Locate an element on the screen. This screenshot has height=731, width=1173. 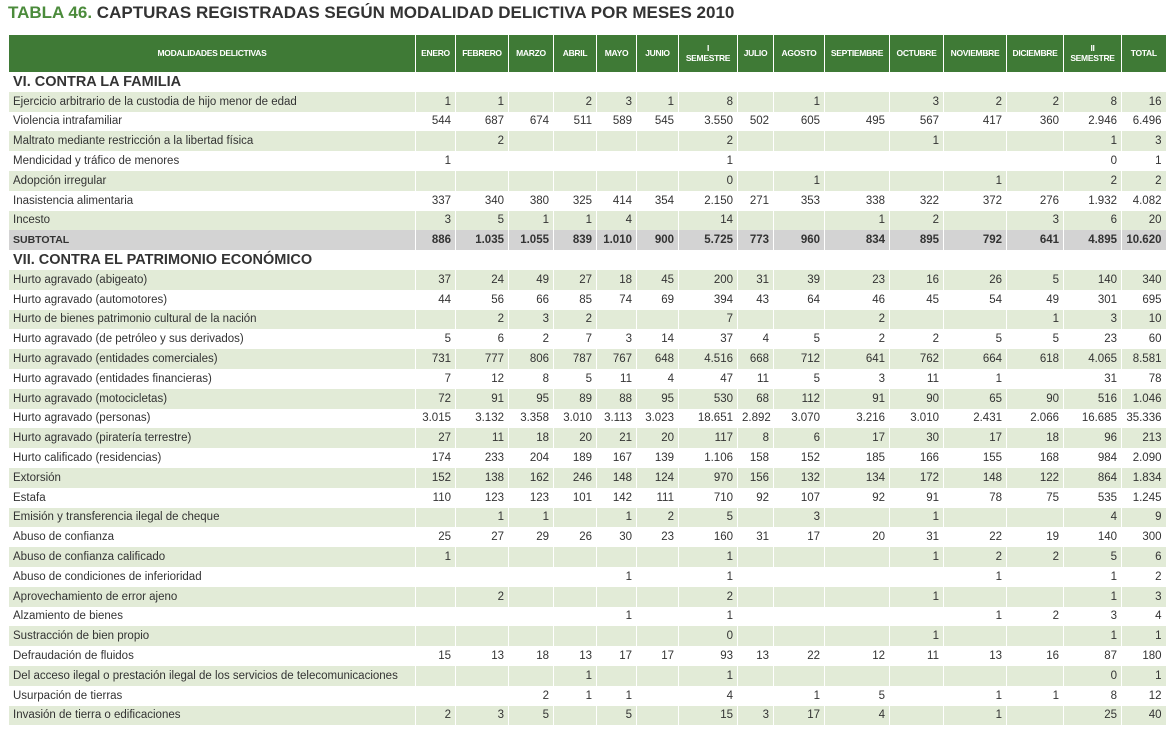
cell: 3.113 is located at coordinates (616, 418).